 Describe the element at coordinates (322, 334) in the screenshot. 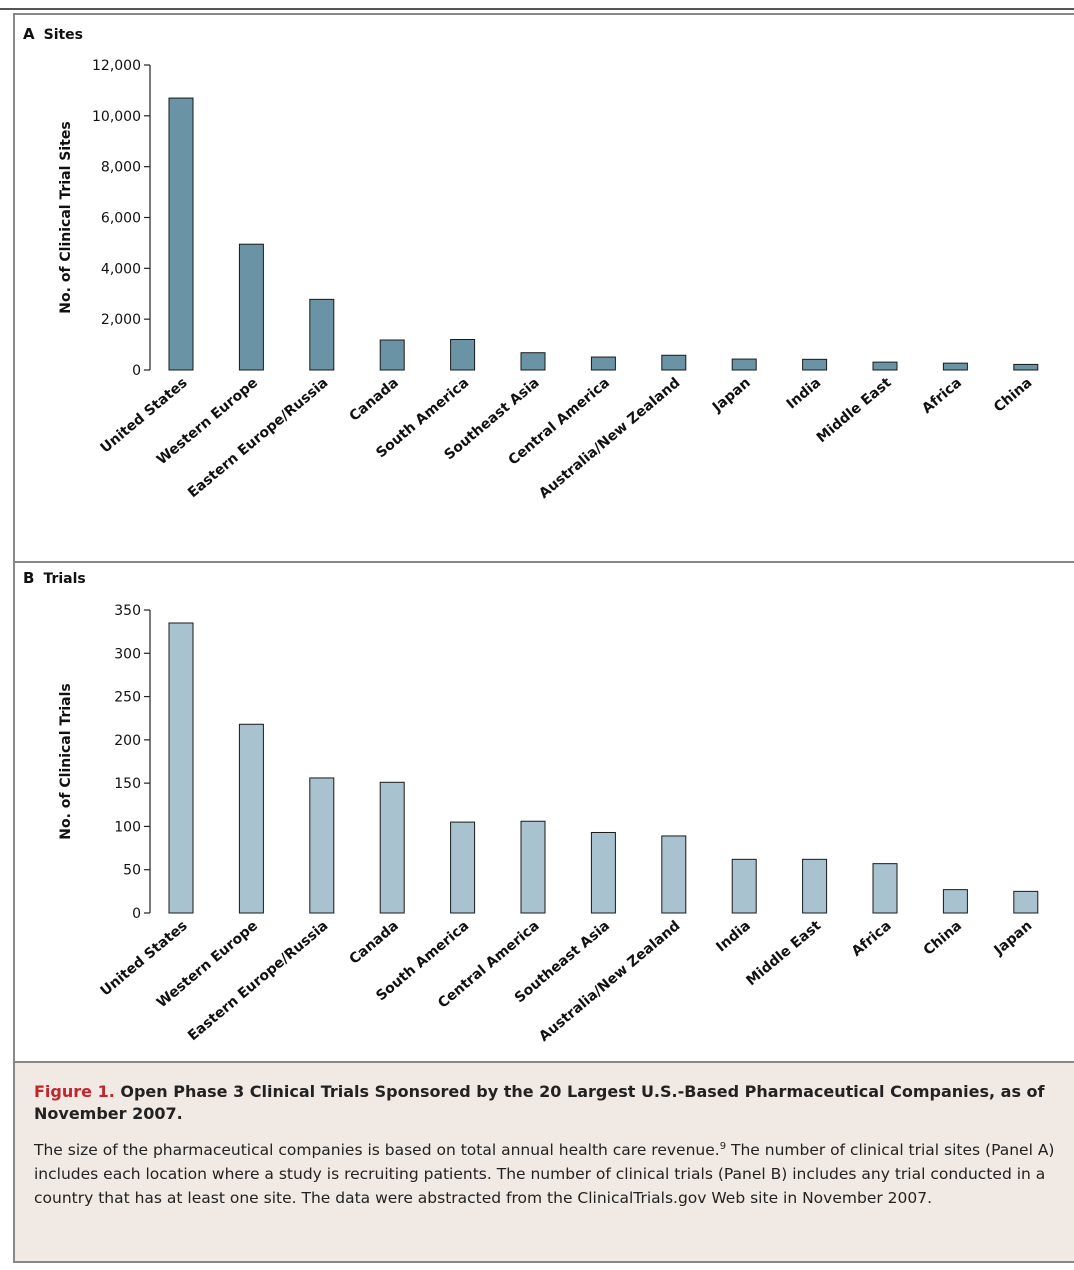

I see `sites-bar-eastern-europe-russia` at that location.